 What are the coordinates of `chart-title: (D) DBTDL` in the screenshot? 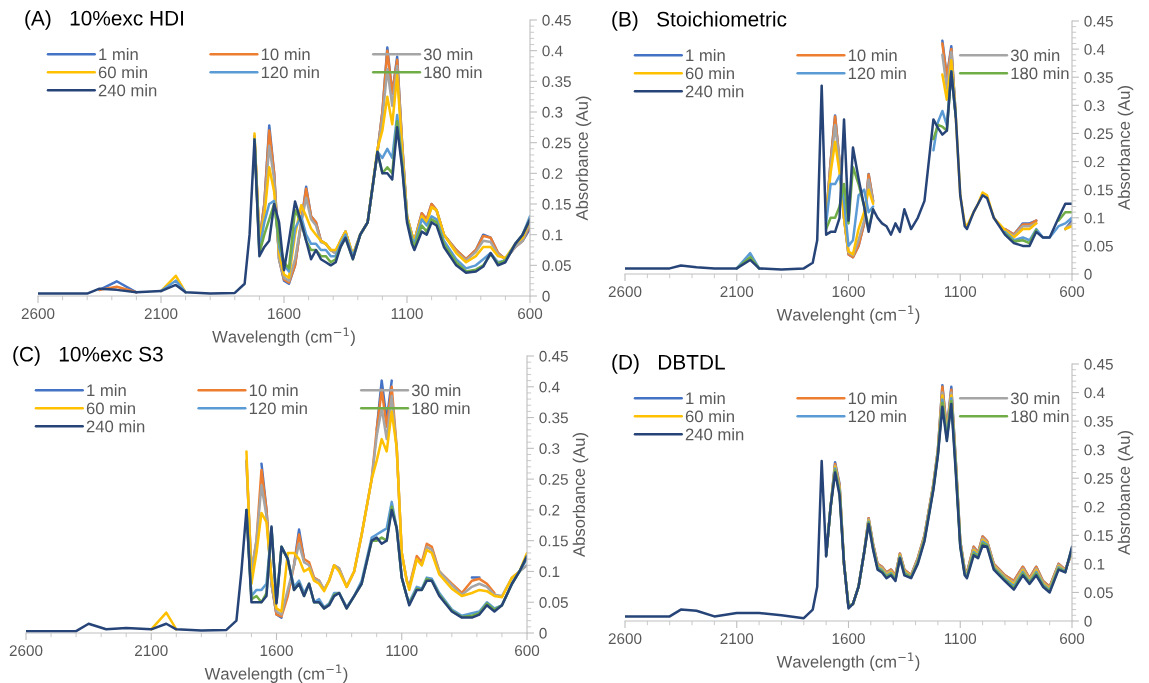 It's located at (668, 364).